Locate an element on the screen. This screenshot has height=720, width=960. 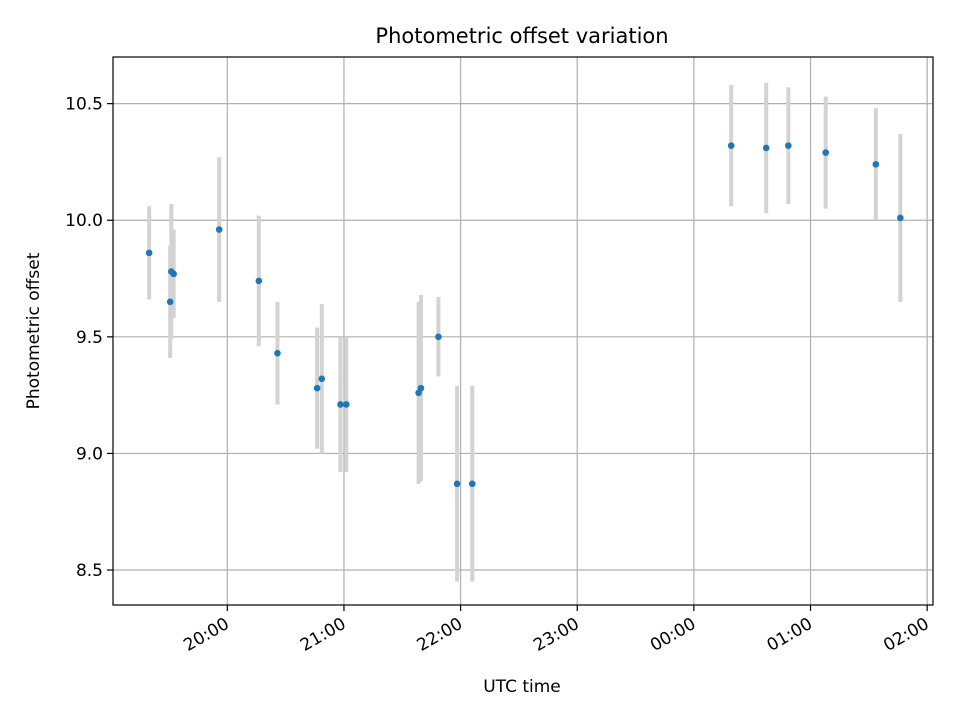
chart-title: Photometric offset variation is located at coordinates (521, 36).